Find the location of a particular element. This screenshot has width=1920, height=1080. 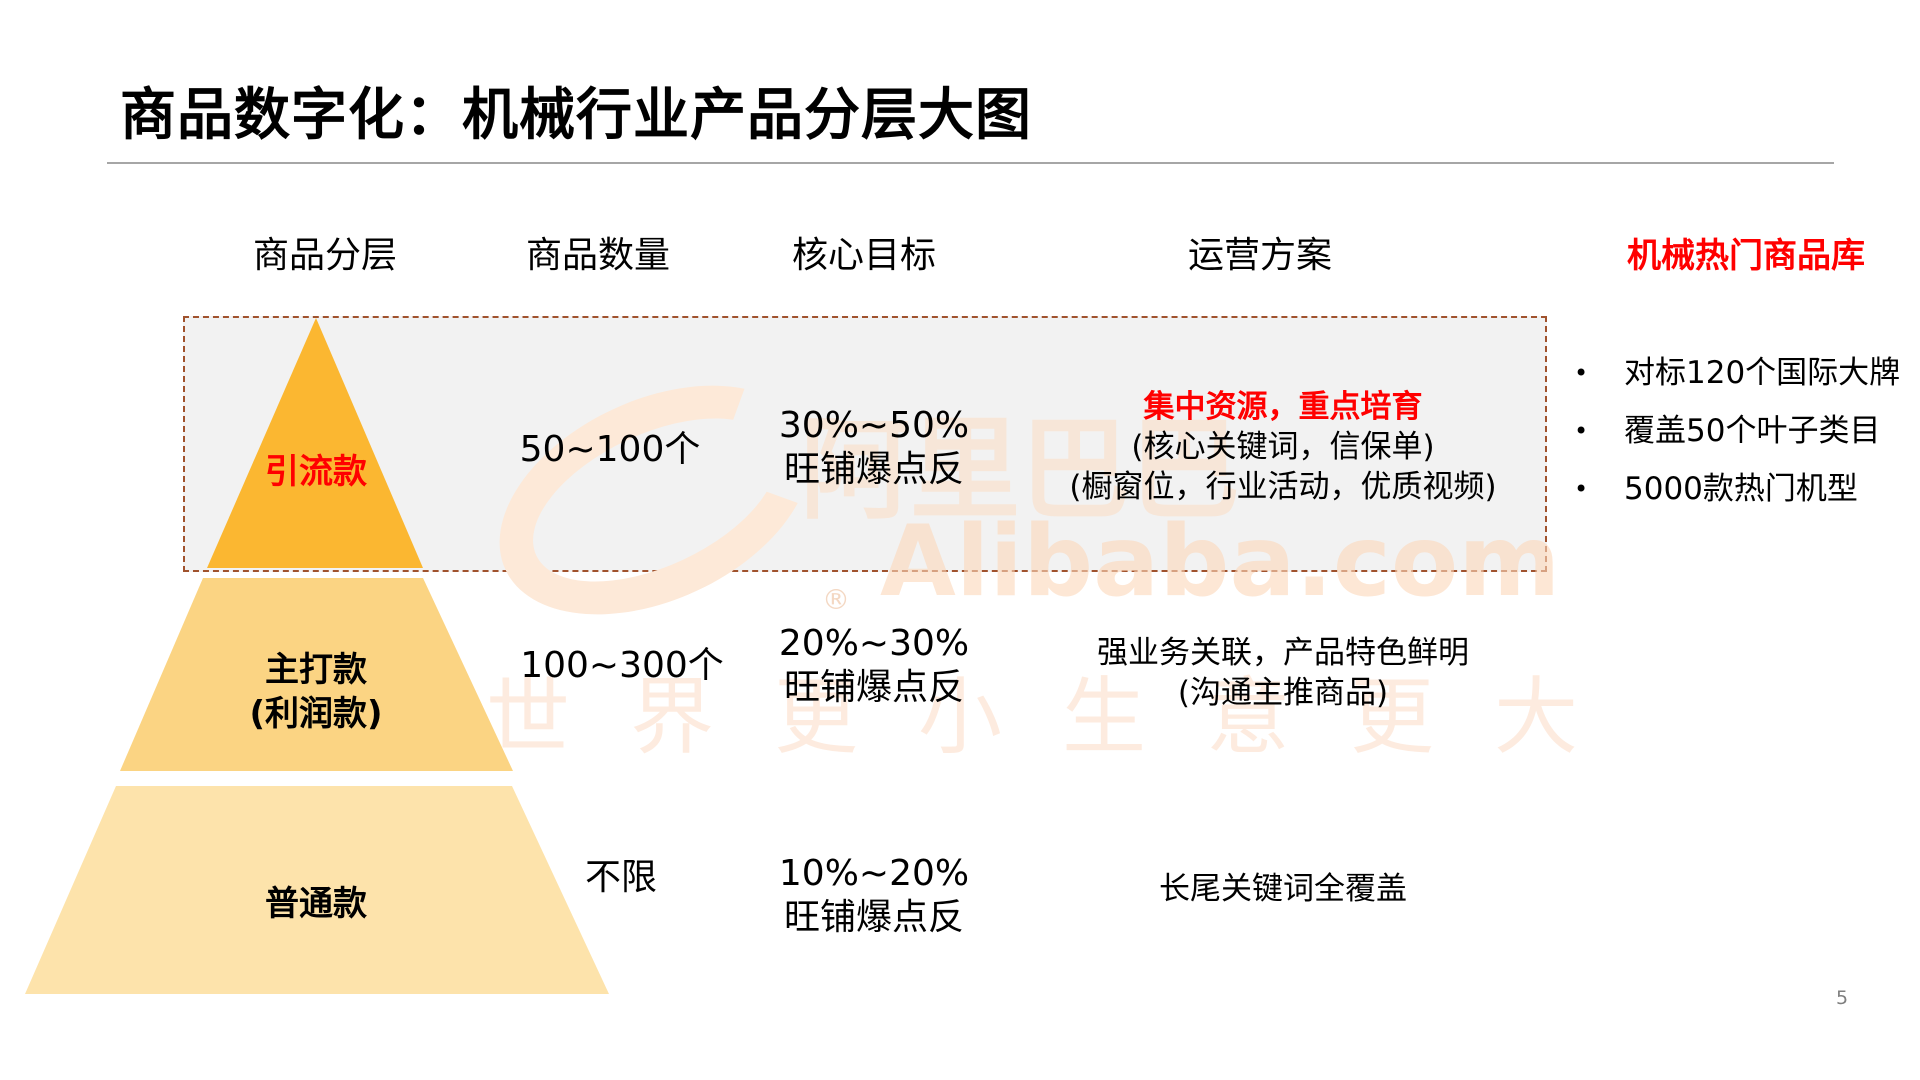

library-item: 5000款热门机型 is located at coordinates (1737, 489).